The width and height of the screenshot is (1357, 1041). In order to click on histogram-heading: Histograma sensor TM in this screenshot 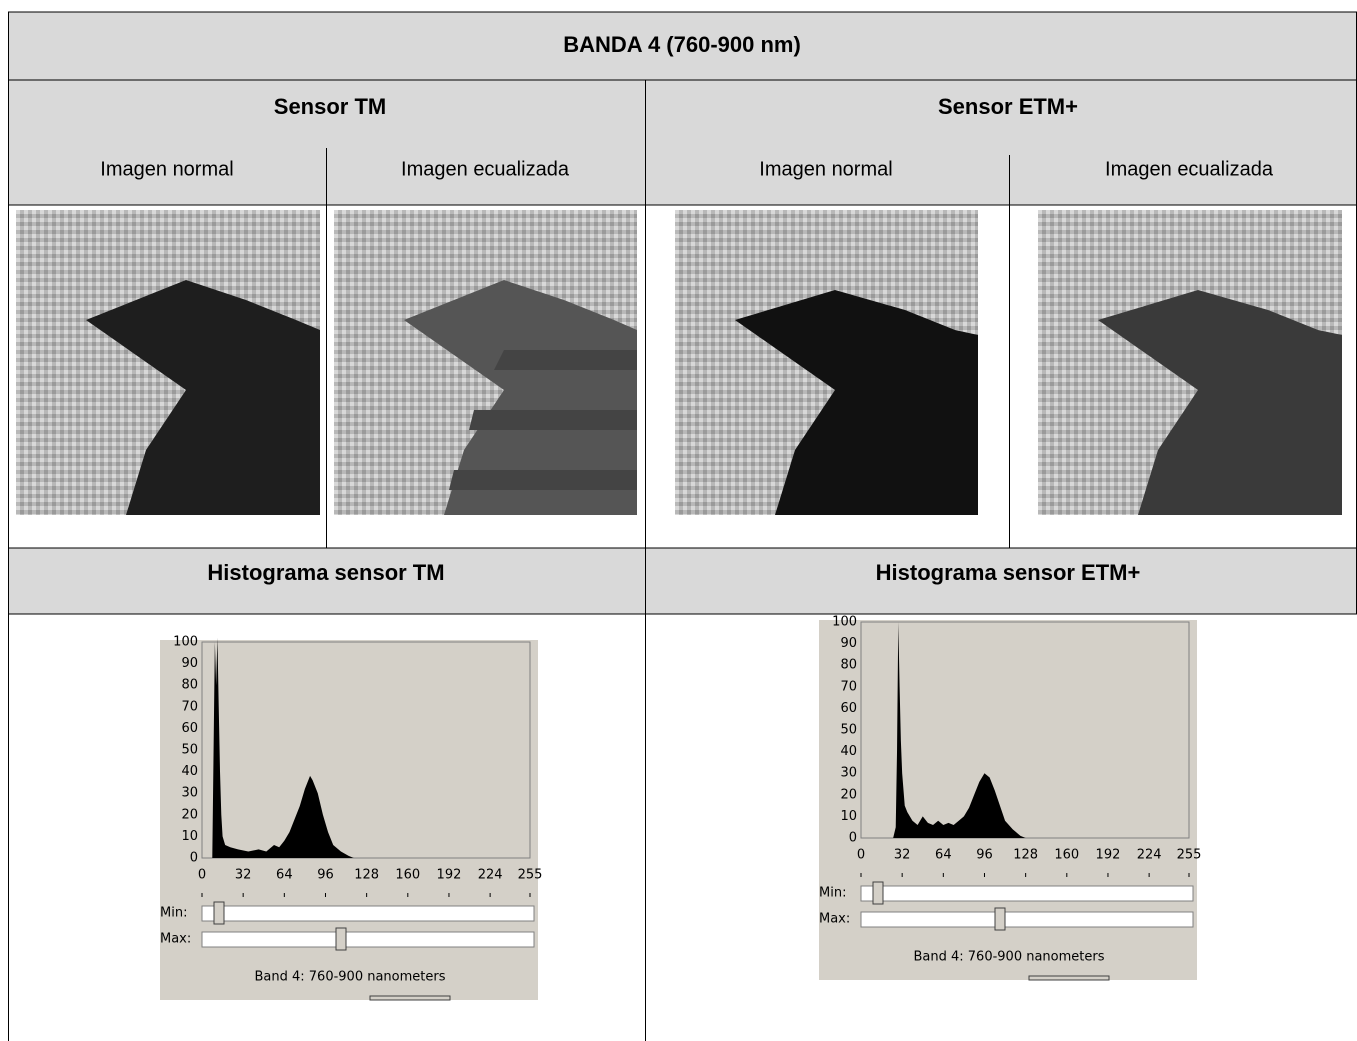, I will do `click(325, 572)`.